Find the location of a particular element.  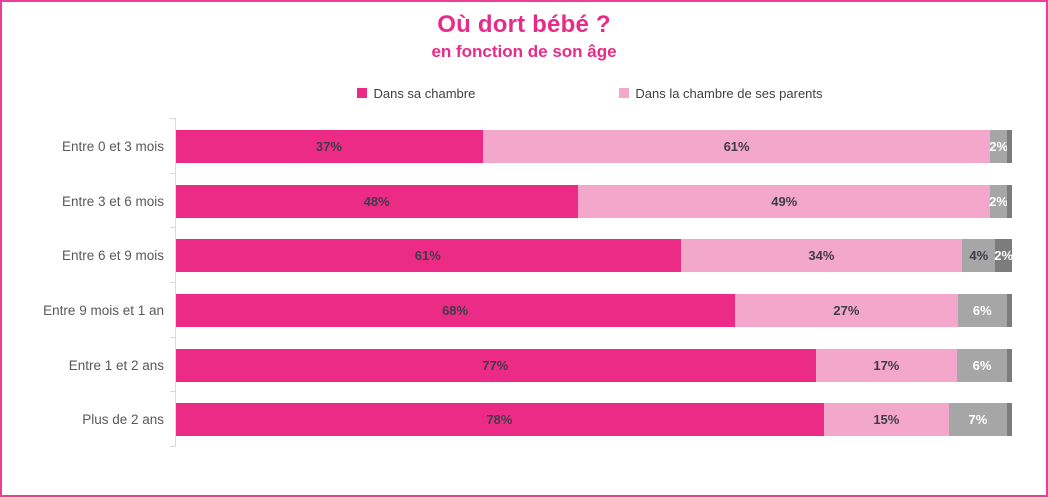

legend-item: Dans la chambre de ses parents is located at coordinates (721, 93).